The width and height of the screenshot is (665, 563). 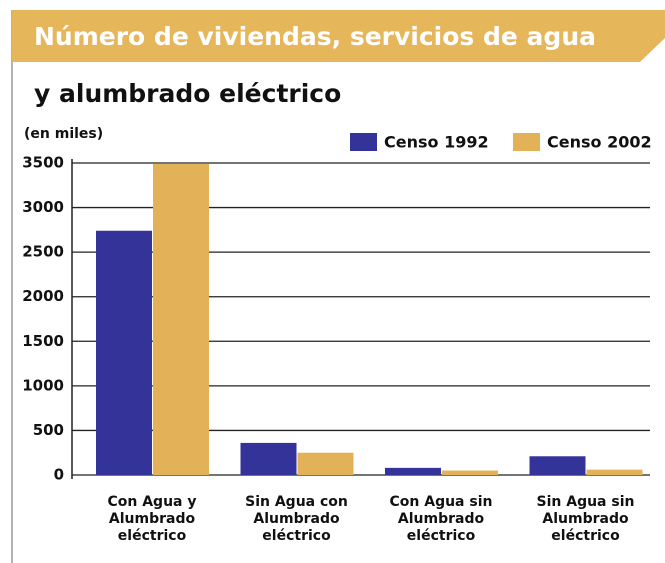 I want to click on y-tick-label: 3500, so click(x=43, y=163).